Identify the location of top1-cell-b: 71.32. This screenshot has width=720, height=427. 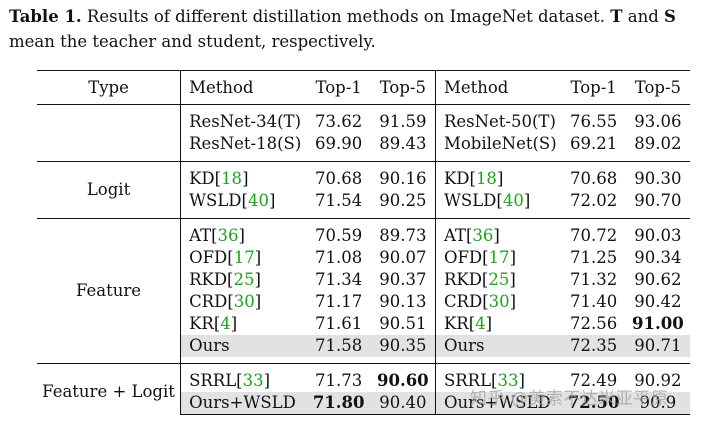
(594, 279).